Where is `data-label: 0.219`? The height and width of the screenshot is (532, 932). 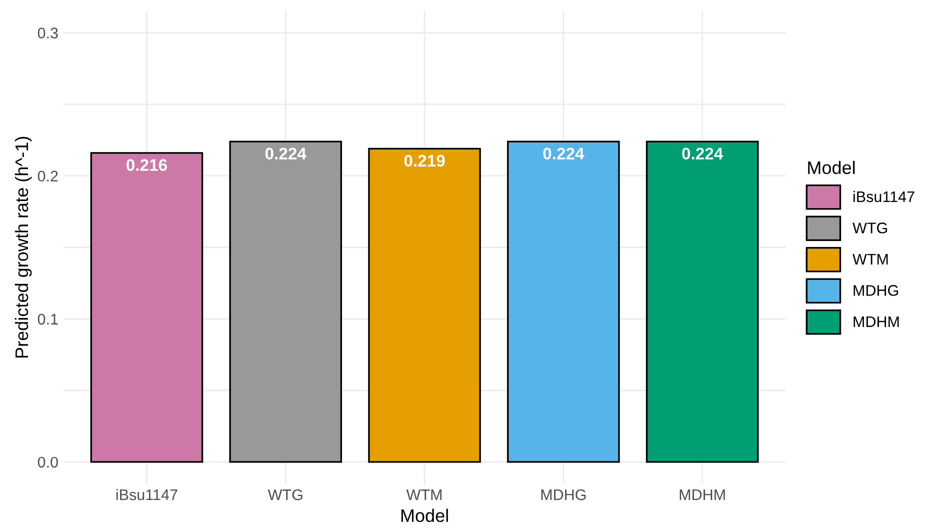 data-label: 0.219 is located at coordinates (424, 160).